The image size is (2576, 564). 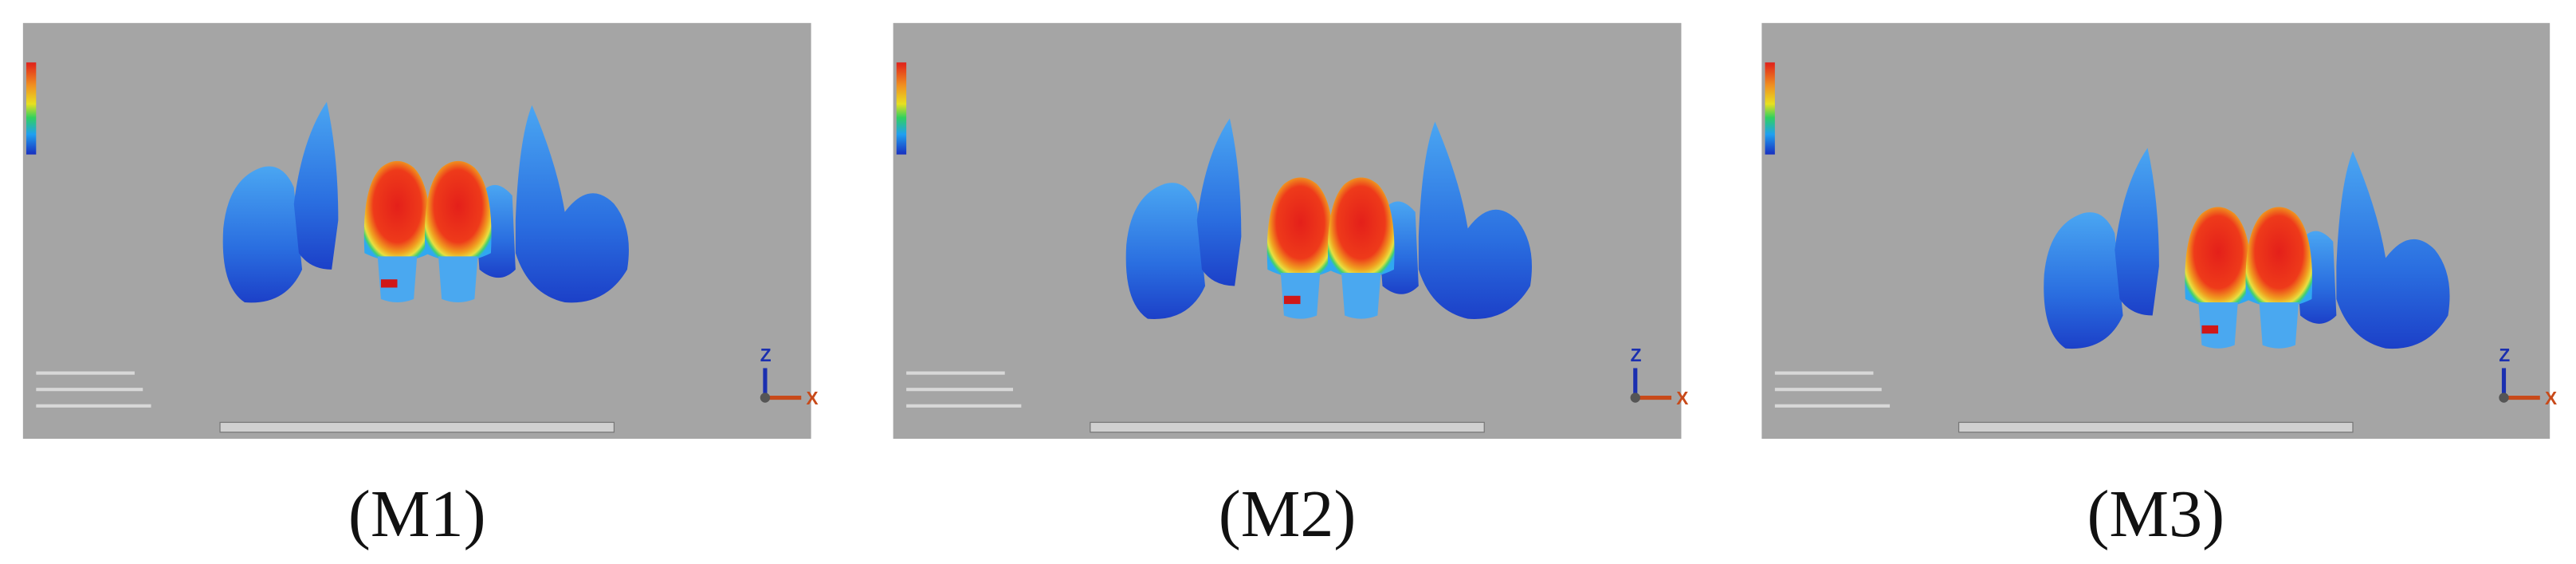 What do you see at coordinates (1288, 514) in the screenshot?
I see `caption: (M2)` at bounding box center [1288, 514].